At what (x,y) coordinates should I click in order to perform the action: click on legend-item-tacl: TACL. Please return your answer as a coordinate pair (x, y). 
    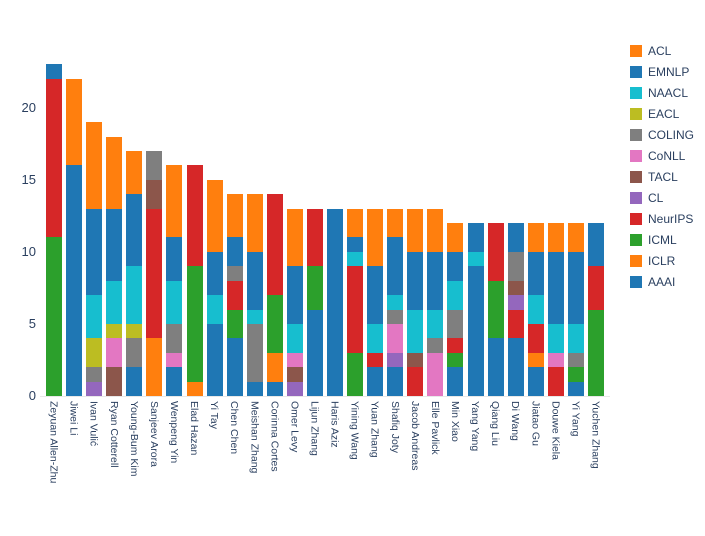
    Looking at the image, I should click on (662, 177).